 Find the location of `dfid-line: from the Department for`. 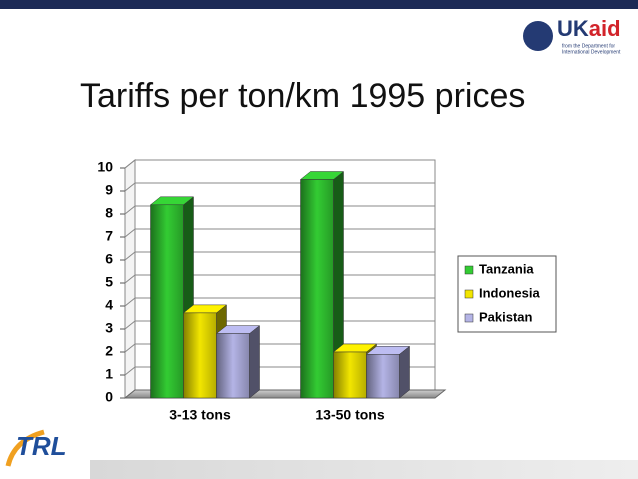

dfid-line: from the Department for is located at coordinates (588, 46).